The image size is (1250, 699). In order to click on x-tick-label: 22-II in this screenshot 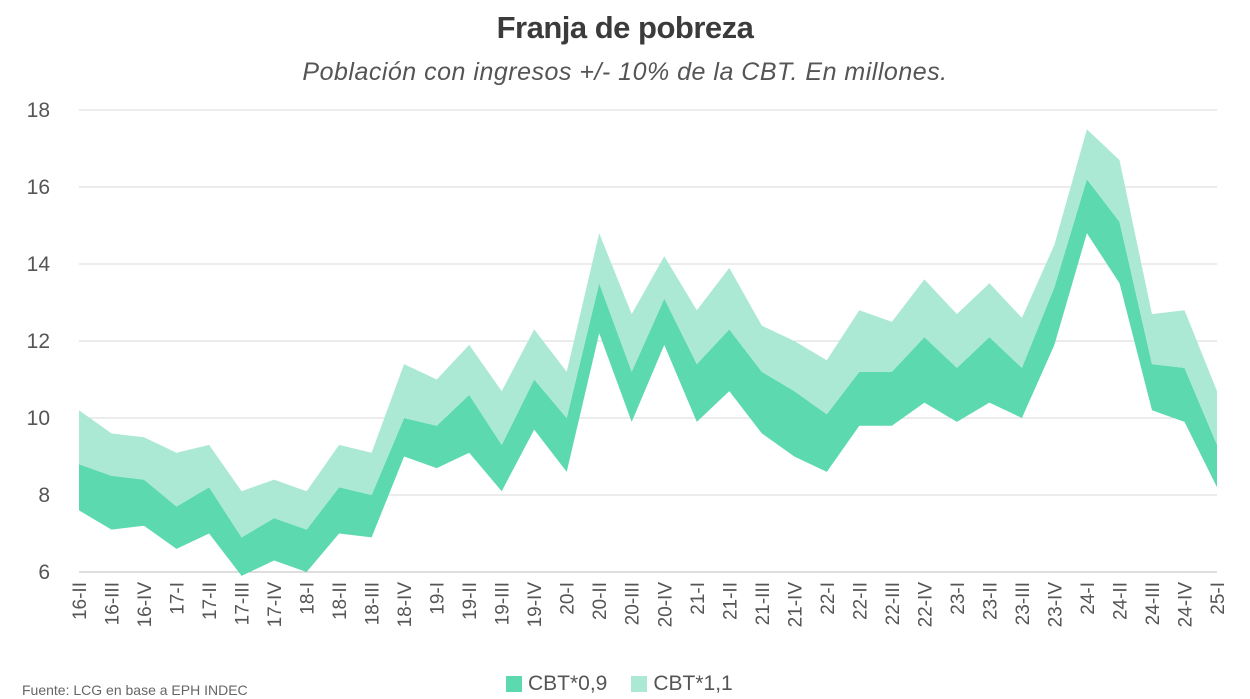, I will do `click(860, 601)`.